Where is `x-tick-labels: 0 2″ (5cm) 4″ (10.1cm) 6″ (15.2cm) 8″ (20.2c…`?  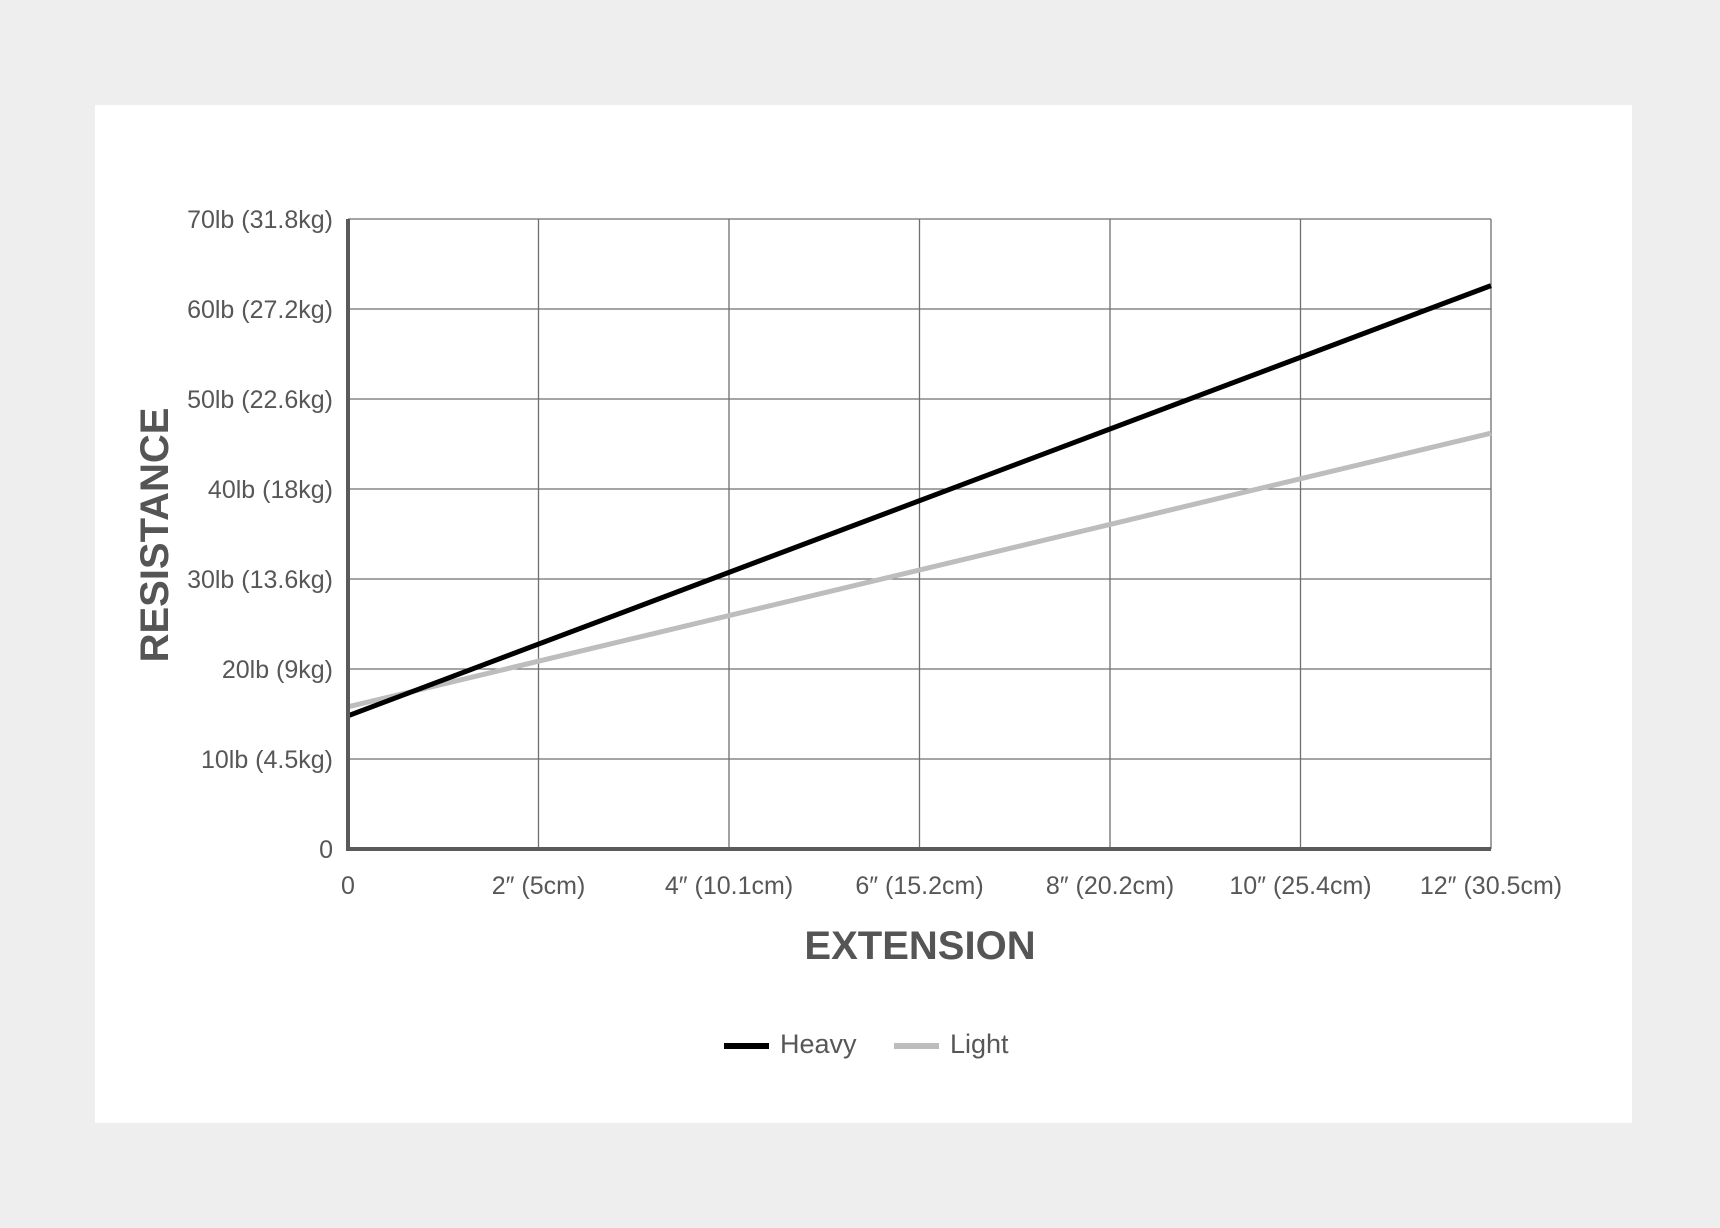
x-tick-labels: 0 2″ (5cm) 4″ (10.1cm) 6″ (15.2cm) 8″ (20.2c… is located at coordinates (951, 886).